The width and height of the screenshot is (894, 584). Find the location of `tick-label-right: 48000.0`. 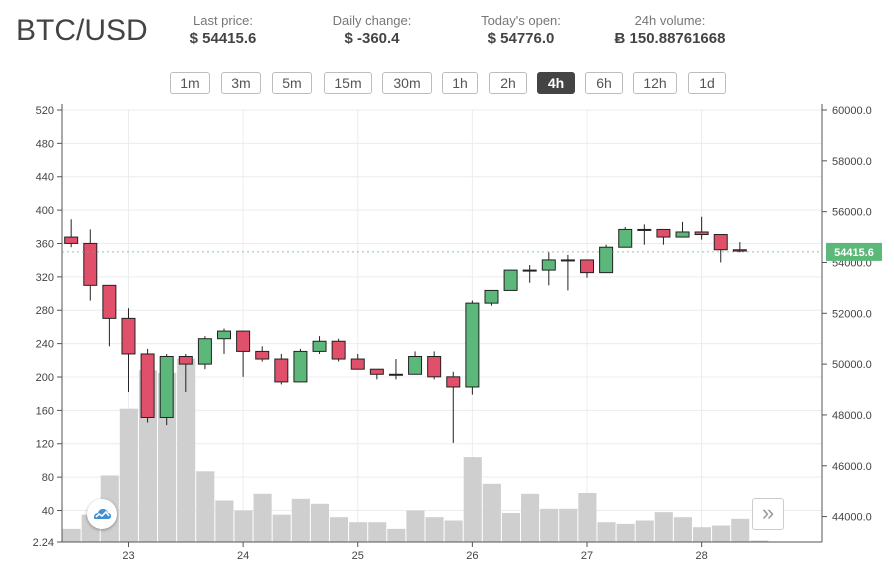

tick-label-right: 48000.0 is located at coordinates (852, 416).